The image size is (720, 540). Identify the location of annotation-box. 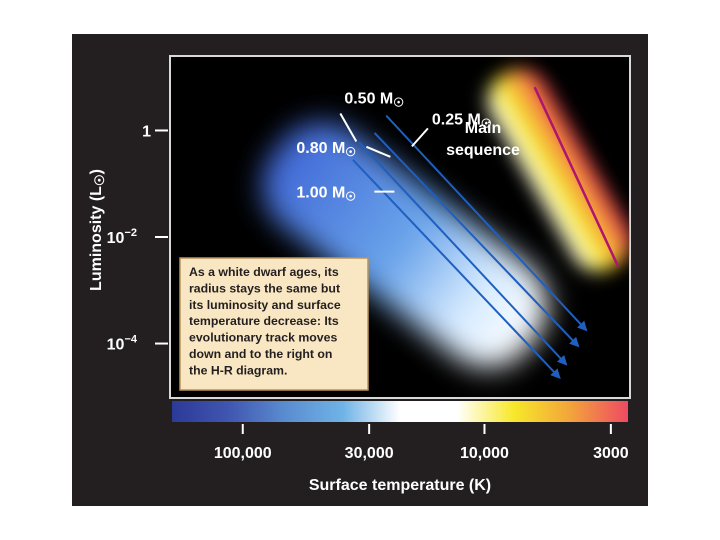
(274, 324).